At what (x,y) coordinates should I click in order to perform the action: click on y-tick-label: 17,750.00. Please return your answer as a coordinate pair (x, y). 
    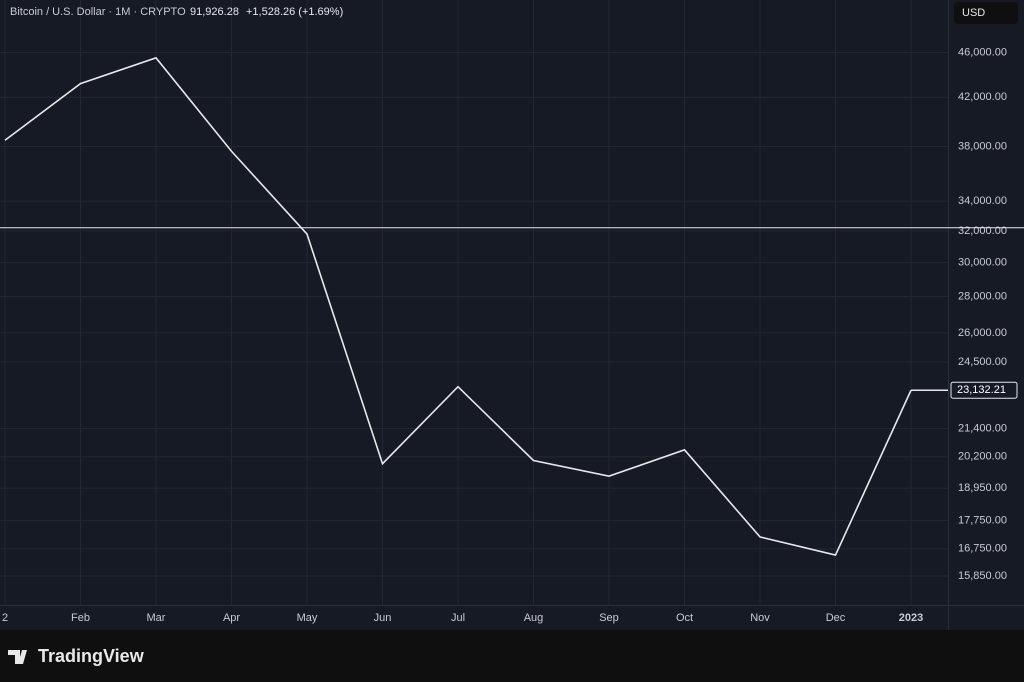
    Looking at the image, I should click on (982, 520).